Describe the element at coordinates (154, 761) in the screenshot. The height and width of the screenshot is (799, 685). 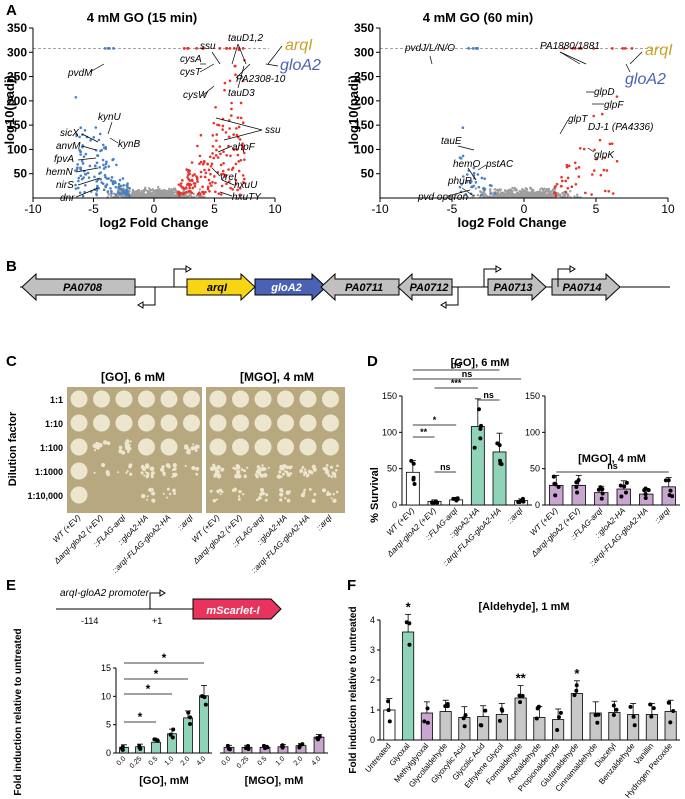
I see `category-label: 0.5` at that location.